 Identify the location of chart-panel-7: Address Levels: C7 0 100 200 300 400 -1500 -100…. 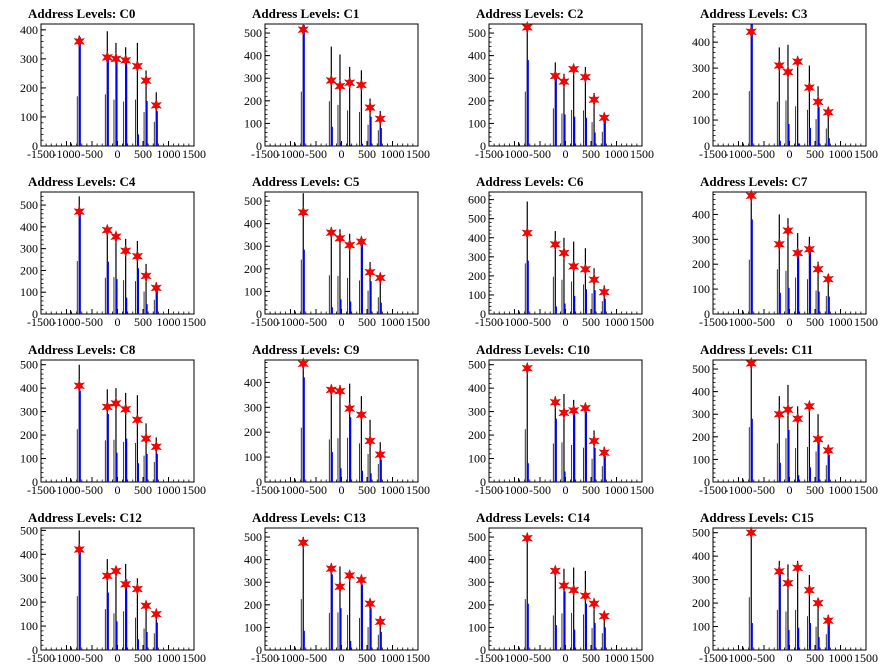
(784, 252).